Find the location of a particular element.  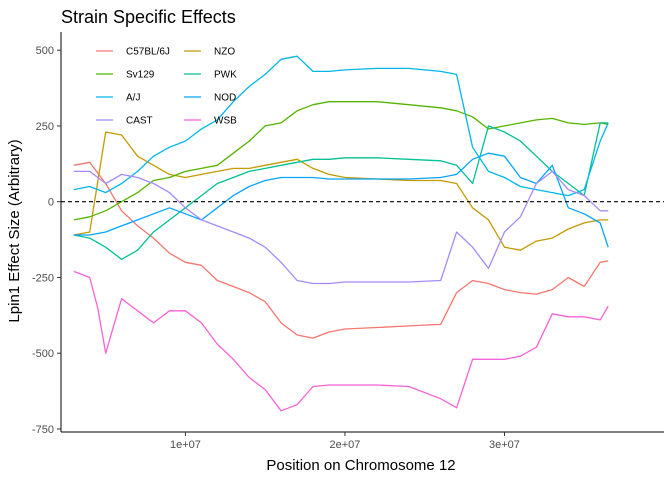

legend: C57BL/6J NZO Sv129 PWK A/J NOD CAST WSB is located at coordinates (166, 87).